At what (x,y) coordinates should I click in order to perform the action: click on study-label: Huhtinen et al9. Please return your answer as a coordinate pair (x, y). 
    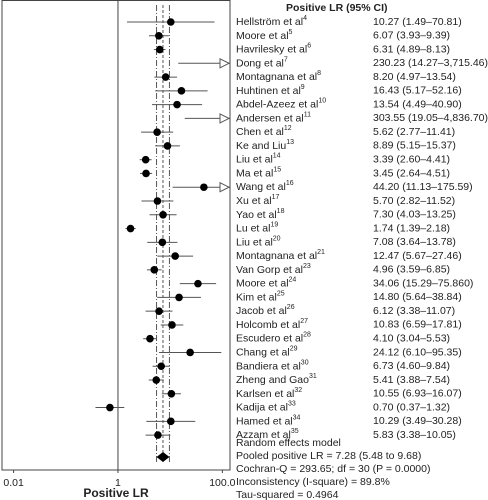
    Looking at the image, I should click on (270, 90).